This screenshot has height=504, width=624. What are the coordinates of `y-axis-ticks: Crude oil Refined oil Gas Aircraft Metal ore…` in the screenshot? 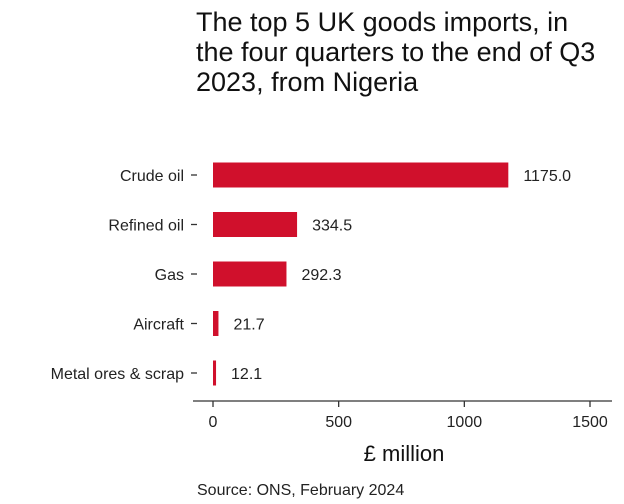 It's located at (124, 275).